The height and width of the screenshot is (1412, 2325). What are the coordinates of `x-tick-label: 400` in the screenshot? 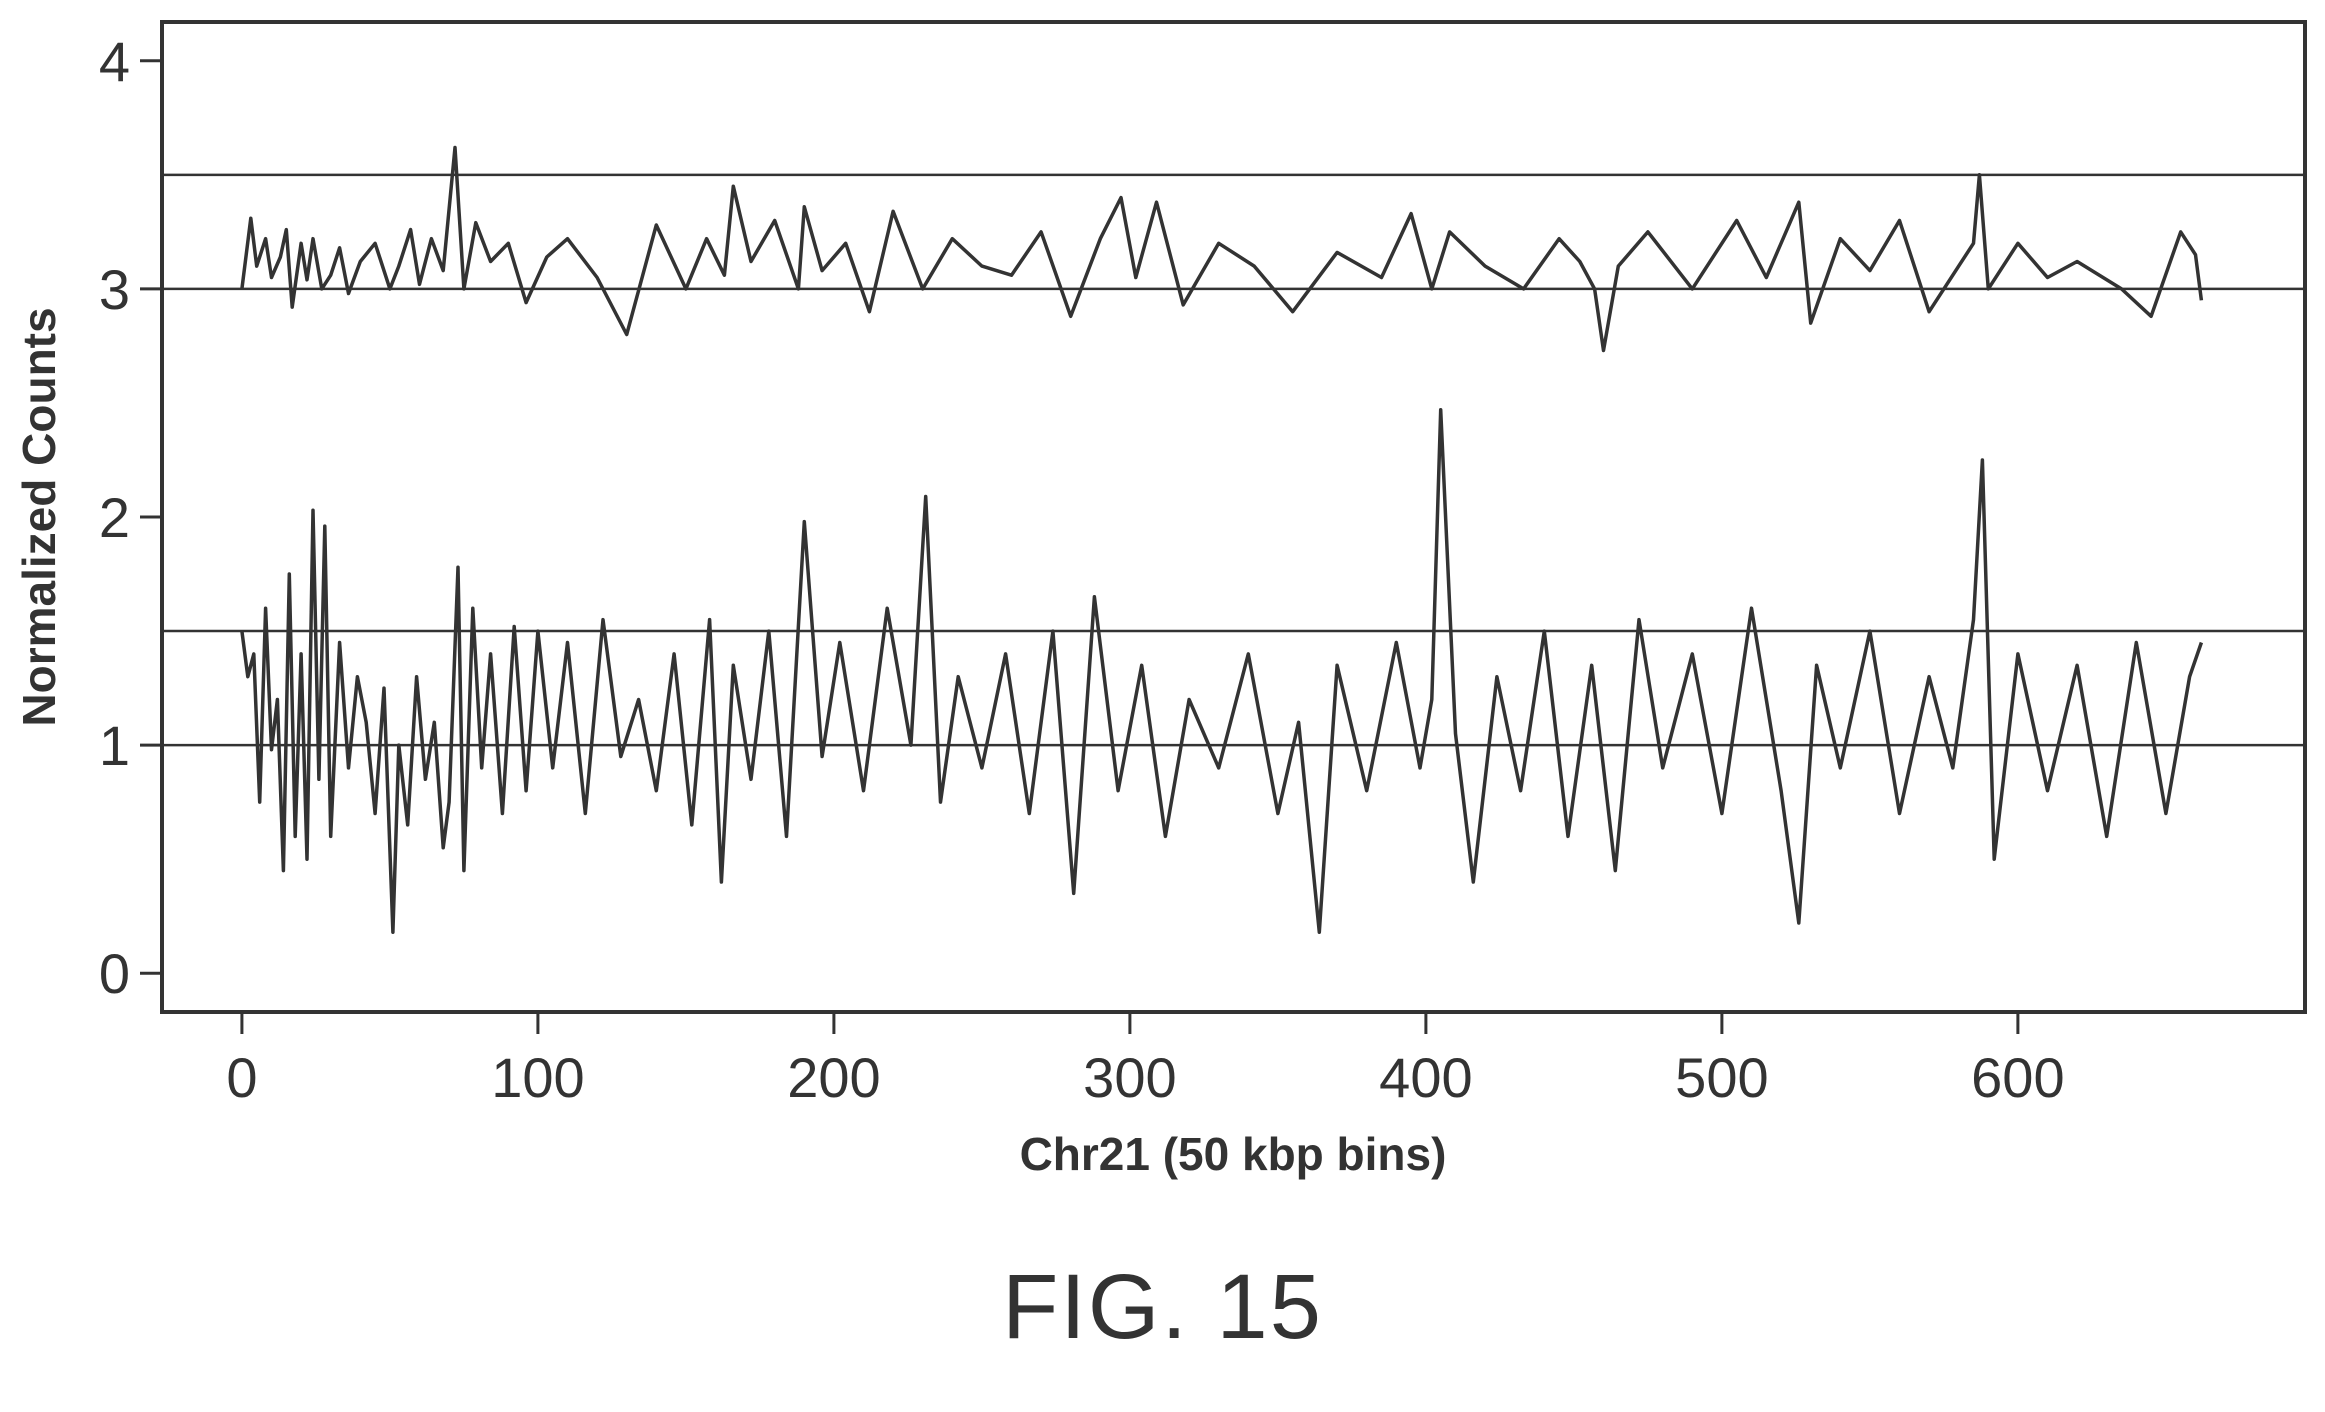 It's located at (1425, 1077).